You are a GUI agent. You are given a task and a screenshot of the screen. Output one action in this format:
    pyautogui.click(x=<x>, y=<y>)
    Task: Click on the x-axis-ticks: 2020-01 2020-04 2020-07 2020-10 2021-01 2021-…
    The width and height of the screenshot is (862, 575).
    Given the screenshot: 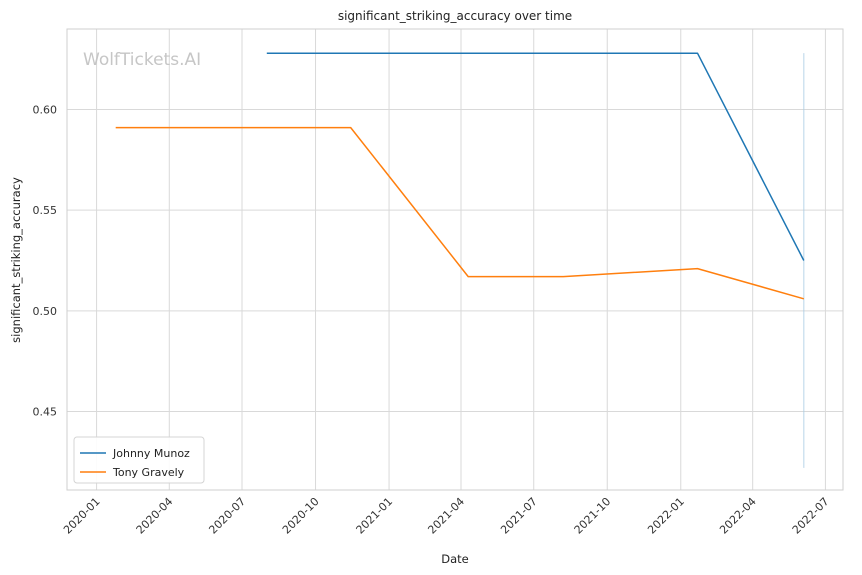 What is the action you would take?
    pyautogui.click(x=446, y=516)
    